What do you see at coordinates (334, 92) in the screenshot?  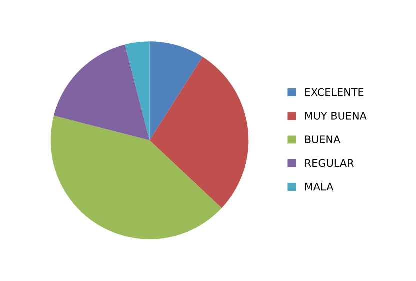 I see `legend-label: EXCELENTE` at bounding box center [334, 92].